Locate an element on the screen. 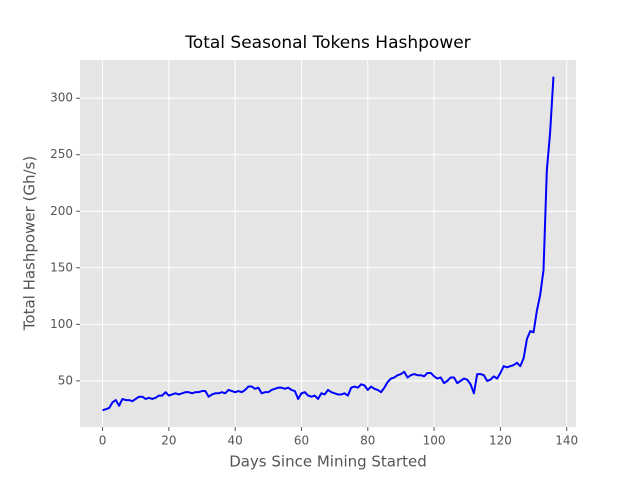 The image size is (640, 484). x-tick-label: 80 is located at coordinates (367, 441).